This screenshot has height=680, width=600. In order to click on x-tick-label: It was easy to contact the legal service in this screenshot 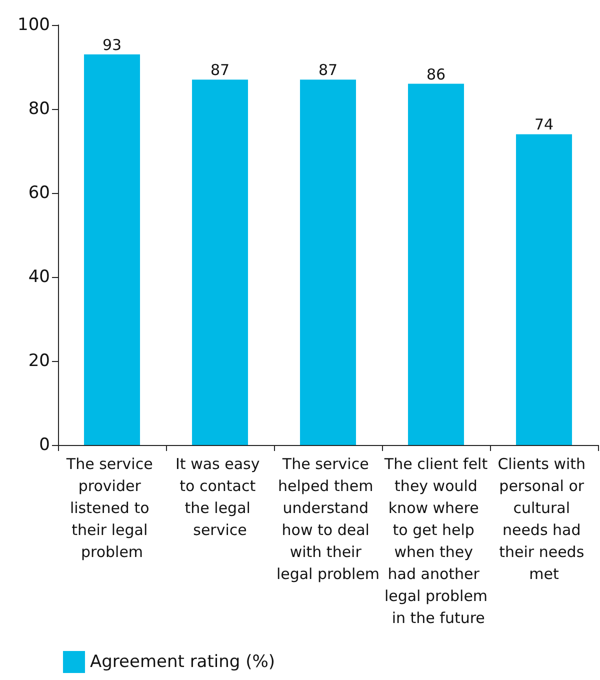, I will do `click(220, 497)`.